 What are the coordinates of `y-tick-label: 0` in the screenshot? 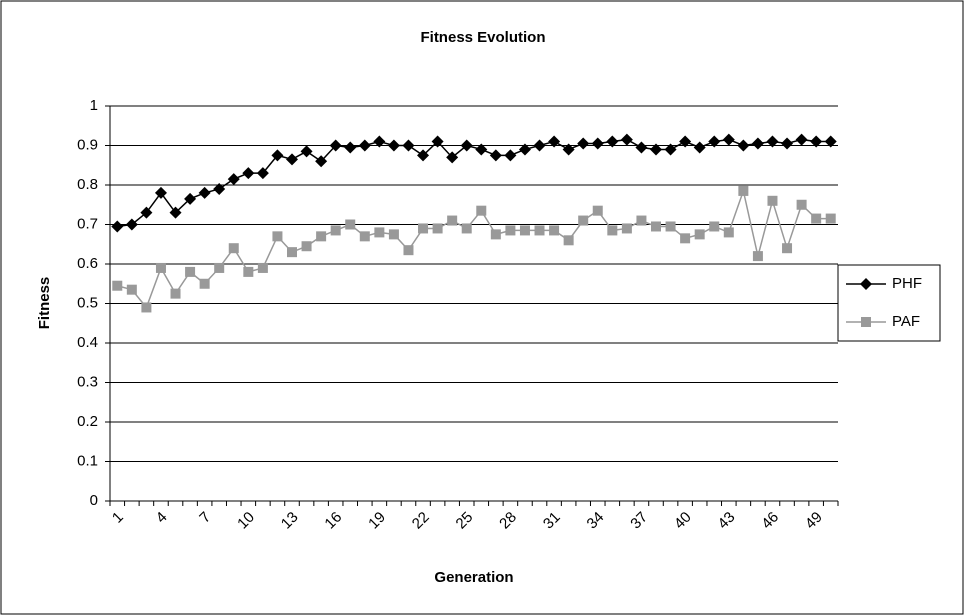 It's located at (94, 500).